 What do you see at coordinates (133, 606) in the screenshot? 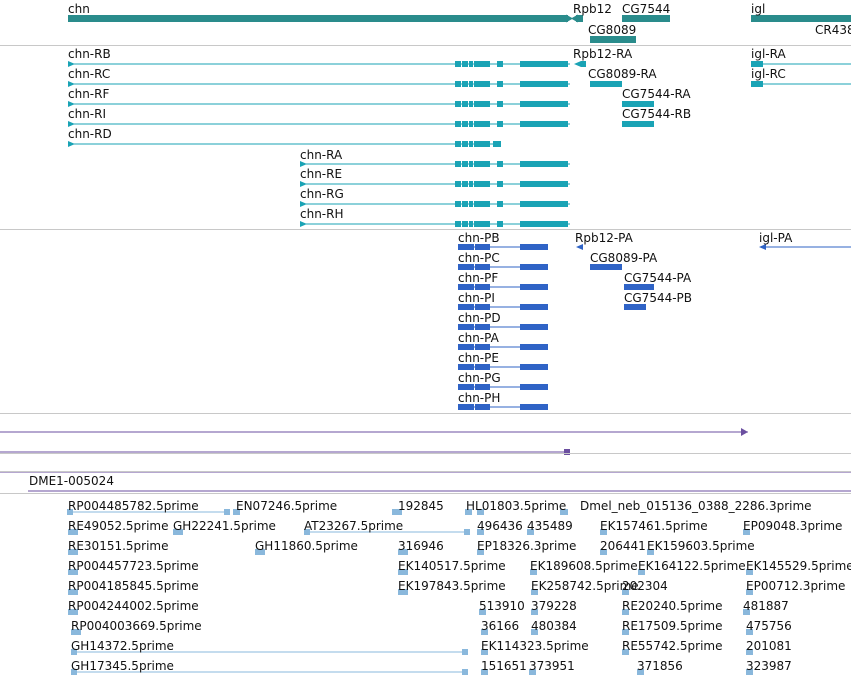
I see `est-label: RP004244002.5prime` at bounding box center [133, 606].